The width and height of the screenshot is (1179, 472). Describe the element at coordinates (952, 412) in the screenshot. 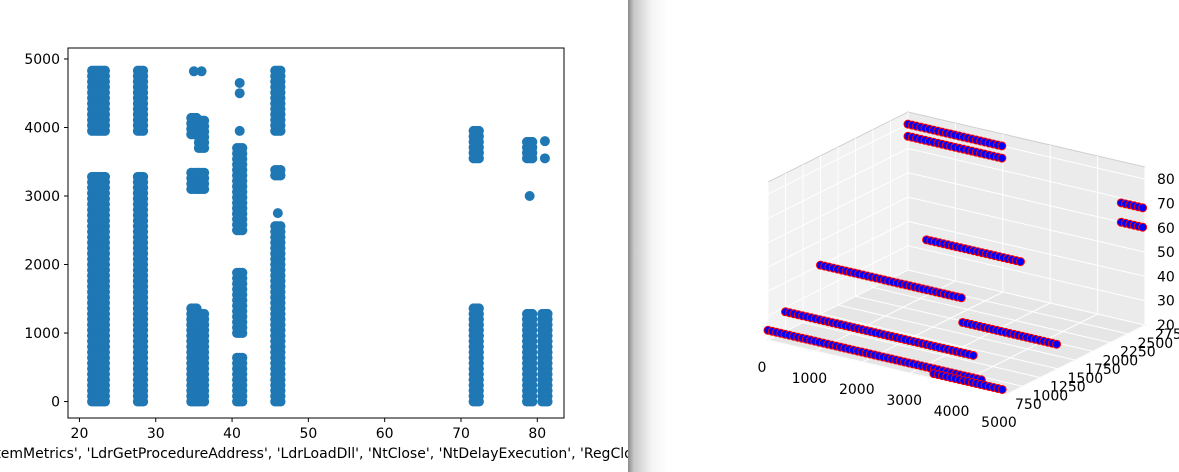

I see `x-tick-label: 4000` at that location.